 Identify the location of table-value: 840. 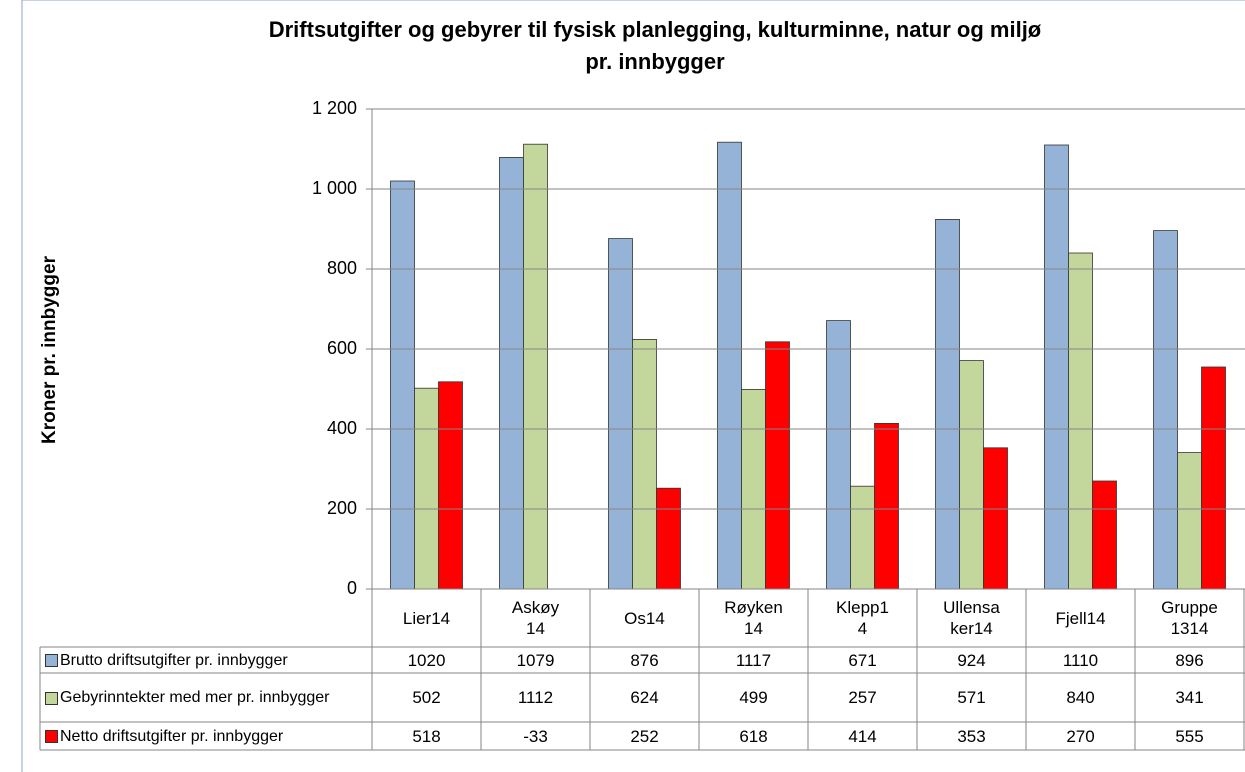
(1080, 697).